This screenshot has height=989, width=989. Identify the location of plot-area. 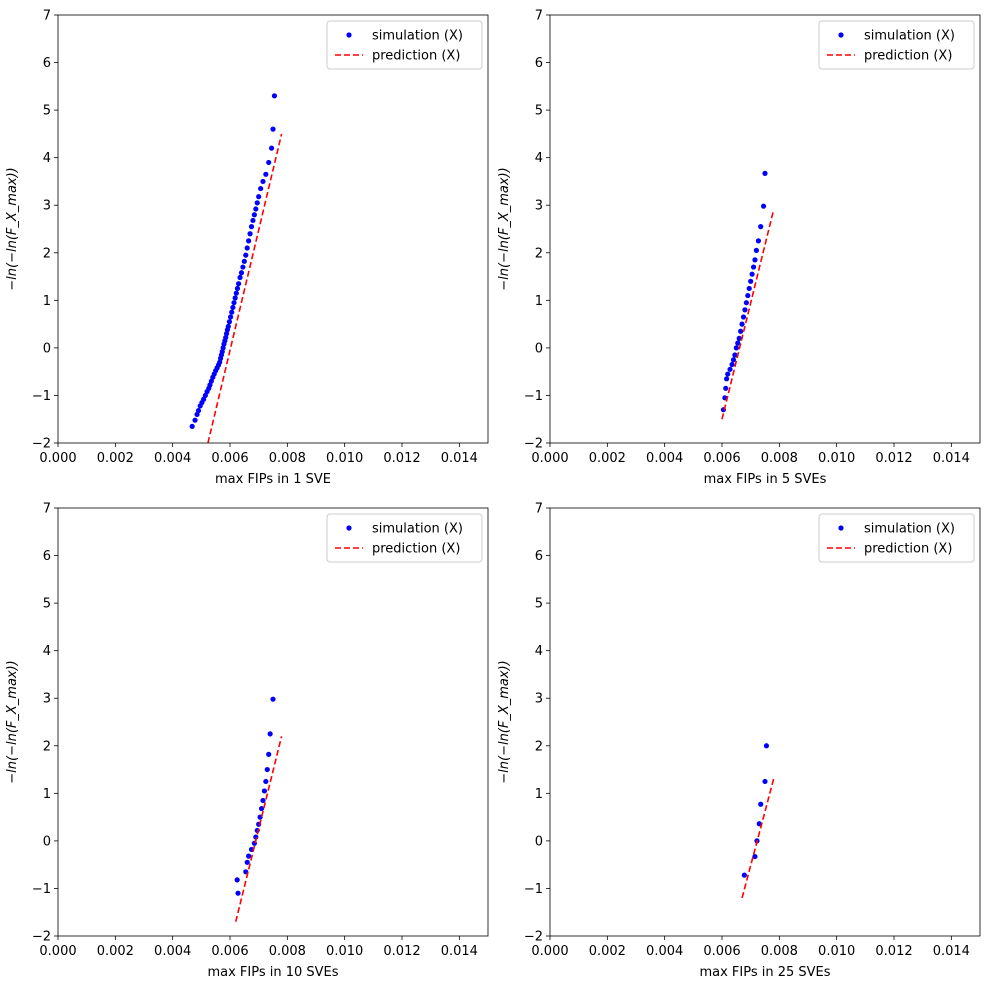
(258, 809).